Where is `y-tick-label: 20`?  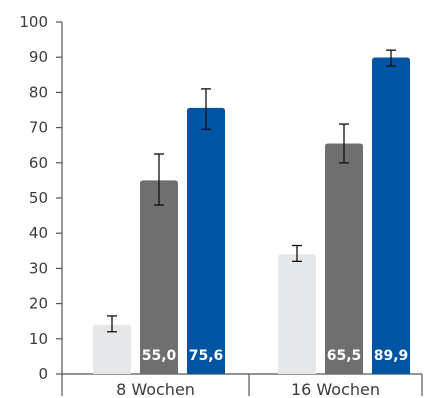
y-tick-label: 20 is located at coordinates (38, 304).